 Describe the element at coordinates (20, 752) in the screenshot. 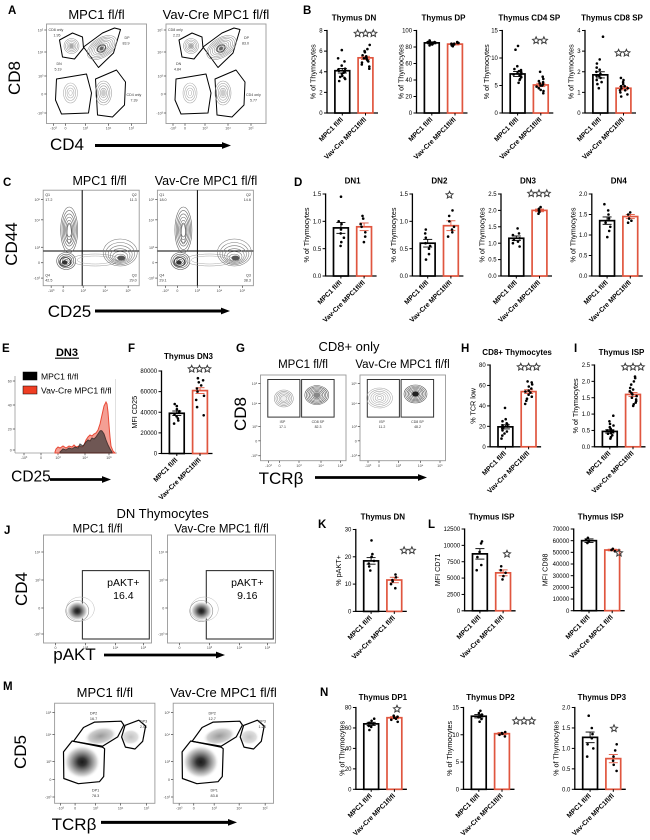

I see `svg-text: CD5` at that location.